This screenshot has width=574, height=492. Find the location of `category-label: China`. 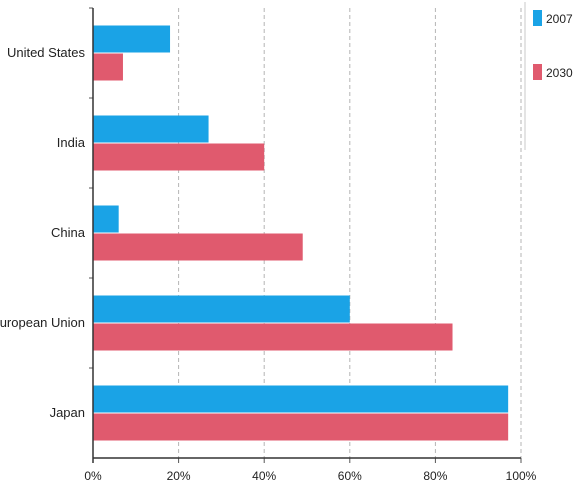

category-label: China is located at coordinates (68, 232).